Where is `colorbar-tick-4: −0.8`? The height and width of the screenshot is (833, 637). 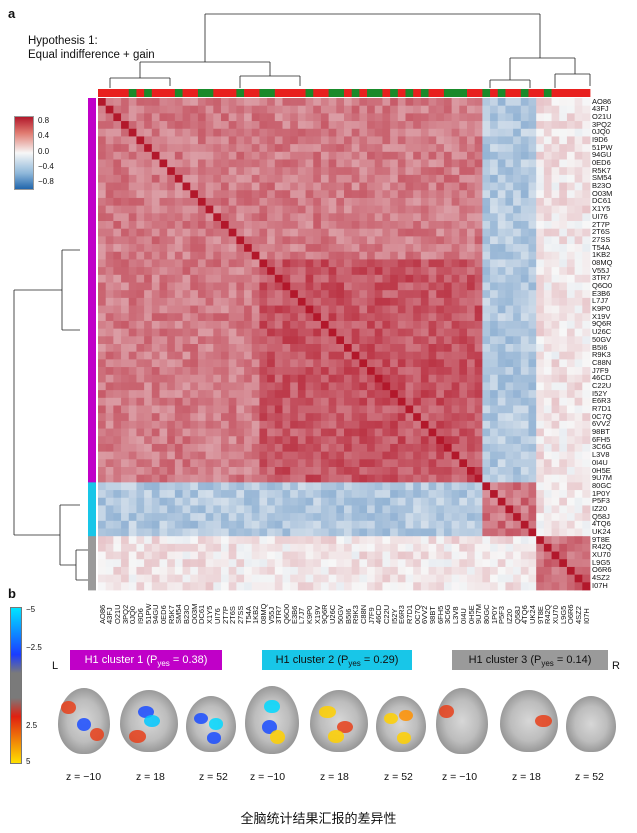
colorbar-tick-4: −0.8 is located at coordinates (46, 181).